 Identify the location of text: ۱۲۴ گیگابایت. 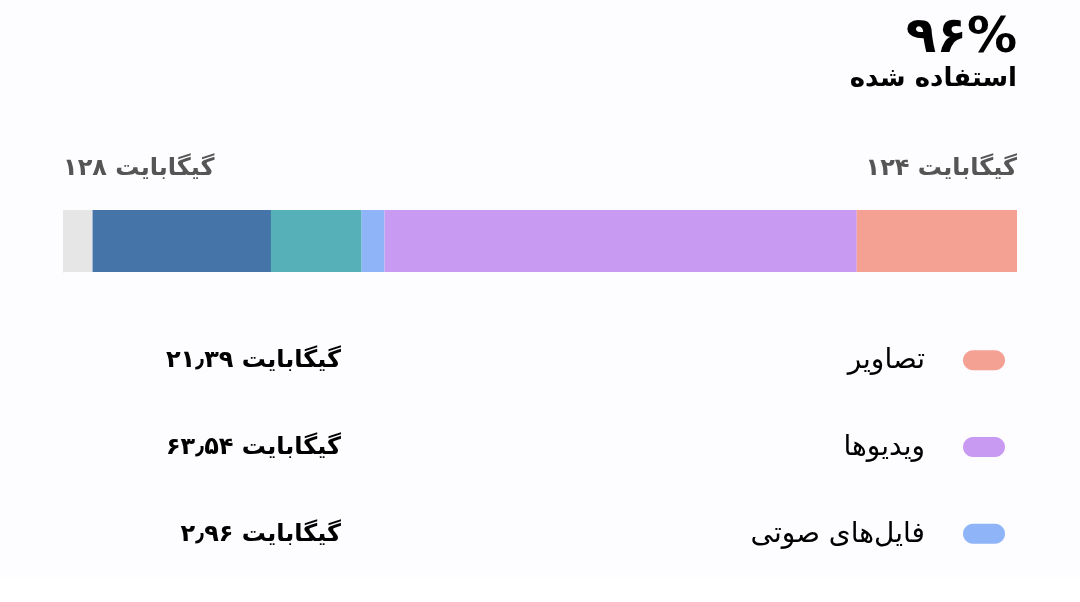
(941, 167).